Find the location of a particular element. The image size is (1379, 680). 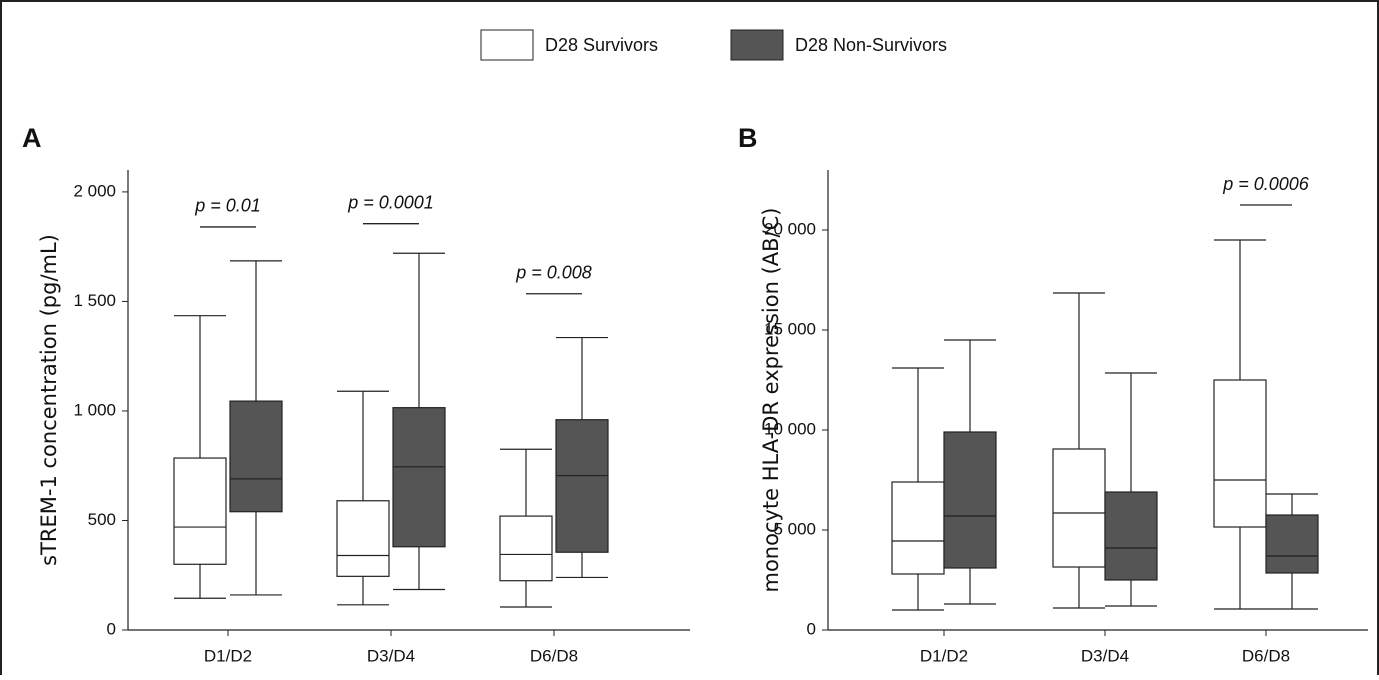

panel-label: A is located at coordinates (32, 138).